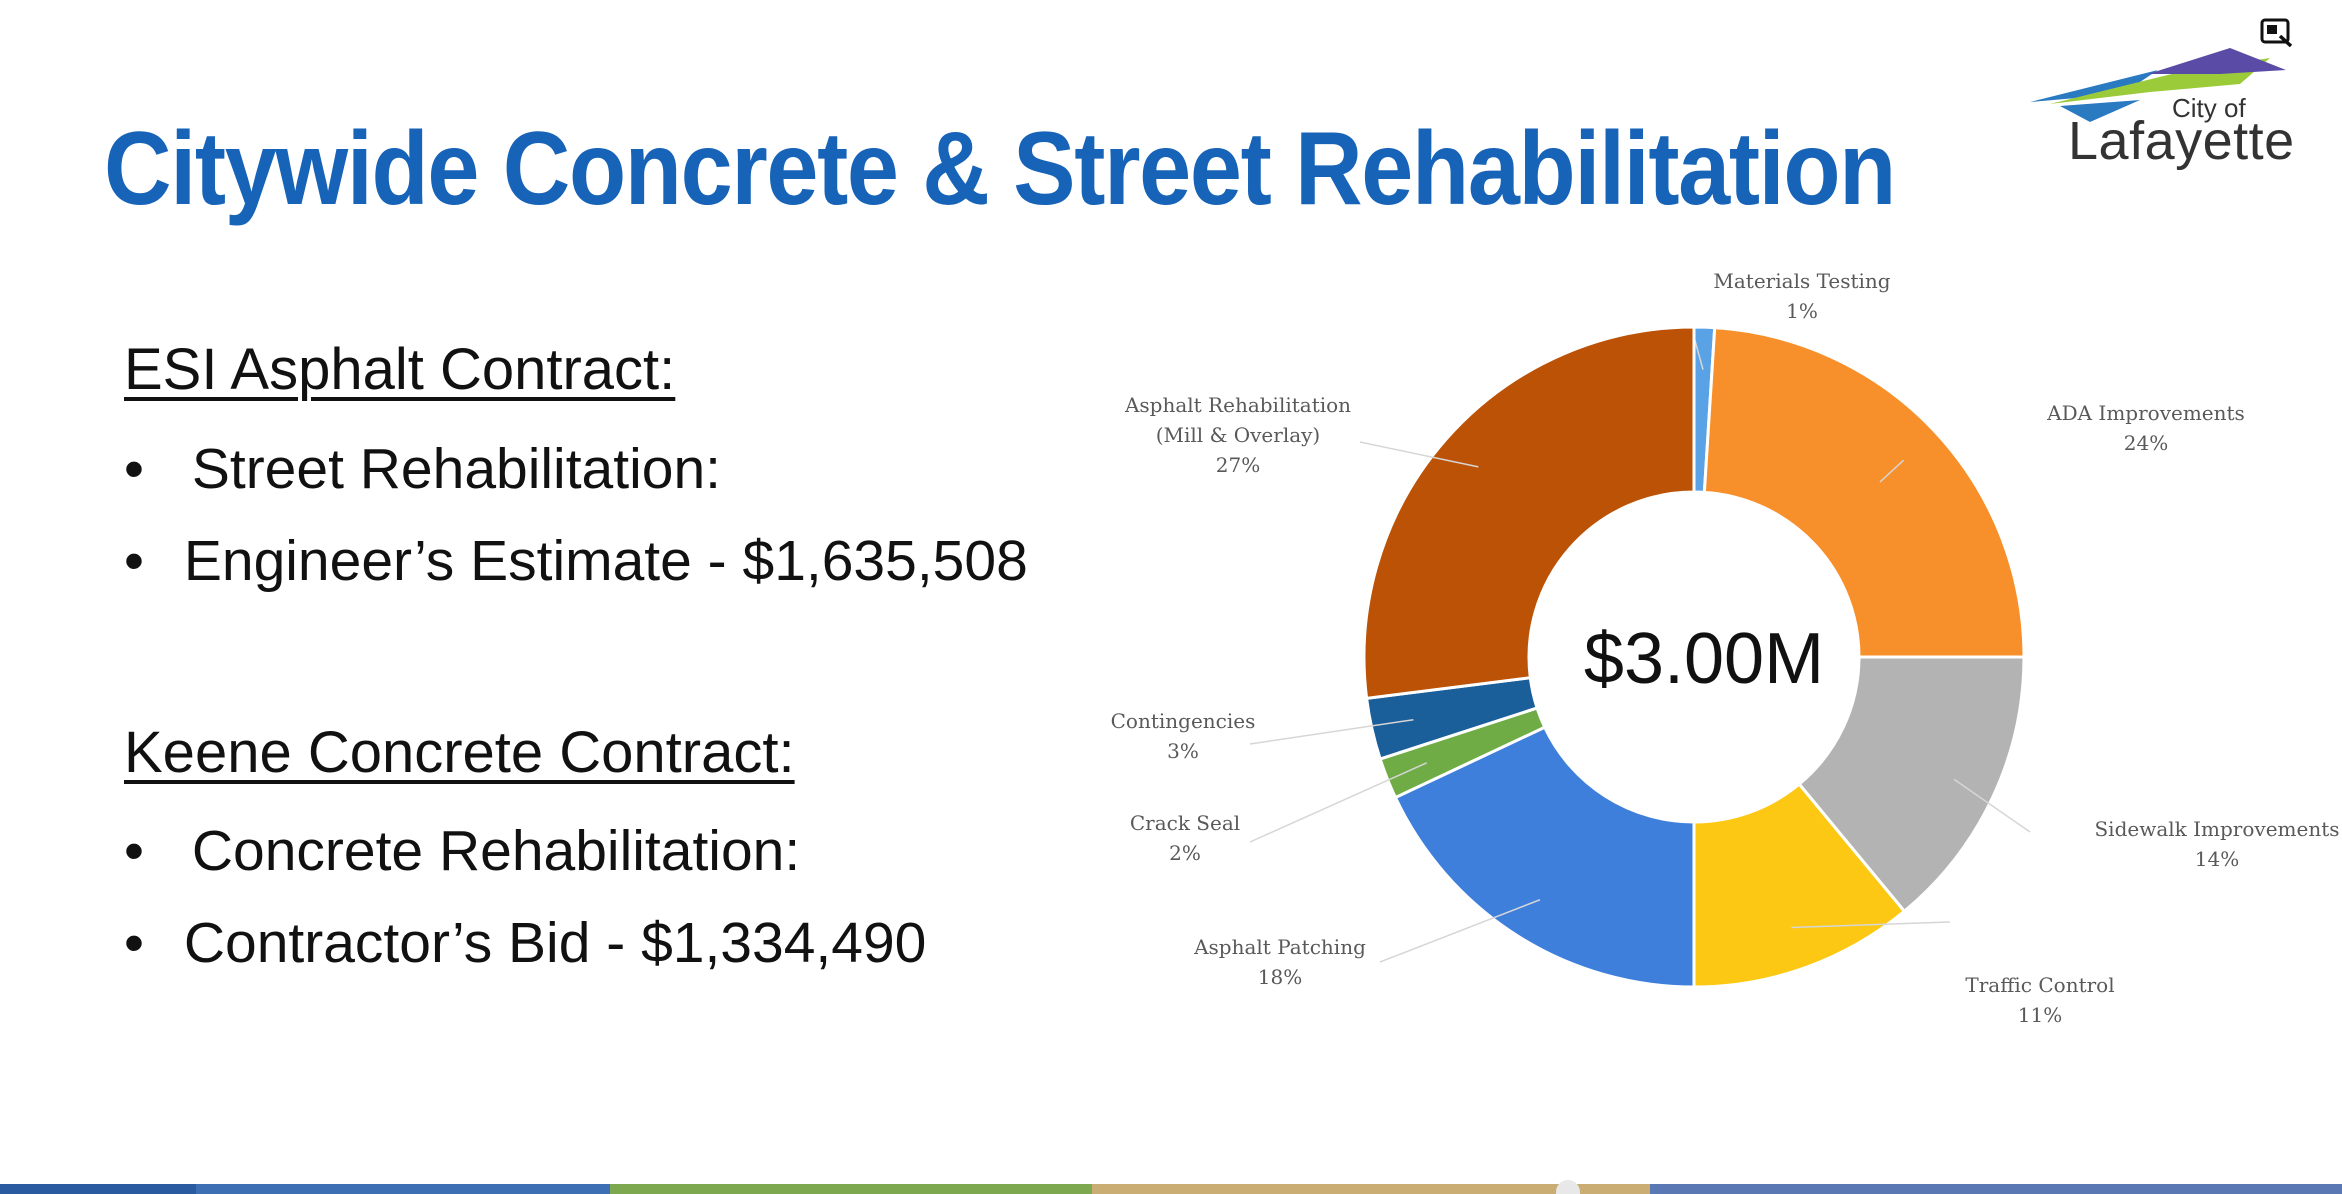 The height and width of the screenshot is (1194, 2342). What do you see at coordinates (496, 851) in the screenshot?
I see `keene-line-1: Concrete Rehabilitation:` at bounding box center [496, 851].